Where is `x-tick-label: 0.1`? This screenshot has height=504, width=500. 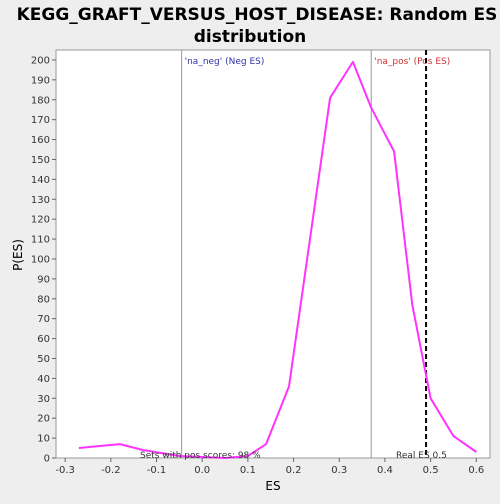
x-tick-label: 0.1 is located at coordinates (248, 470).